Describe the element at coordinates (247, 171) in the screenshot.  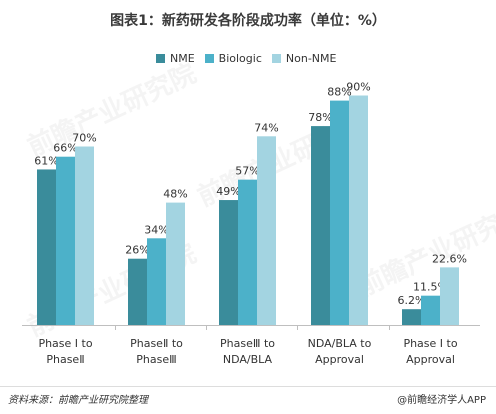
I see `data-label: 57%` at that location.